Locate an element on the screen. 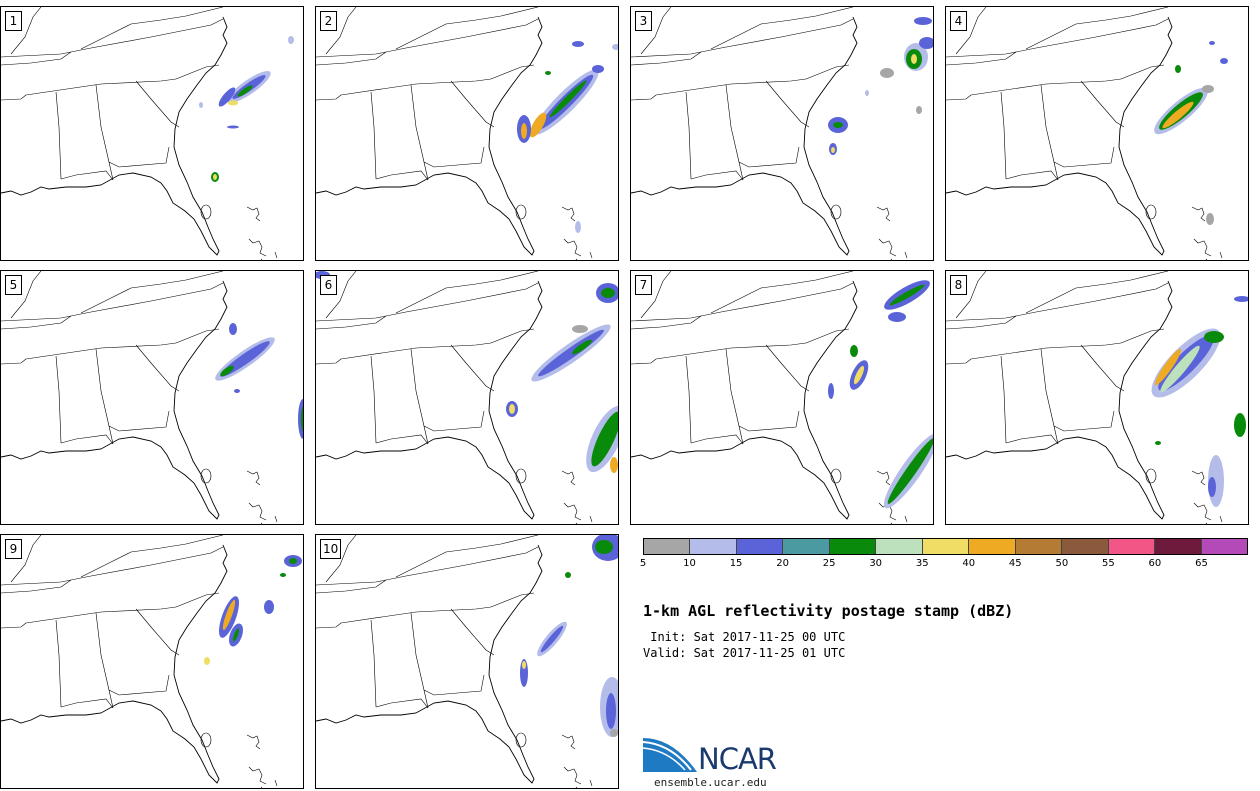  member-panel-5: 5 is located at coordinates (152, 397).